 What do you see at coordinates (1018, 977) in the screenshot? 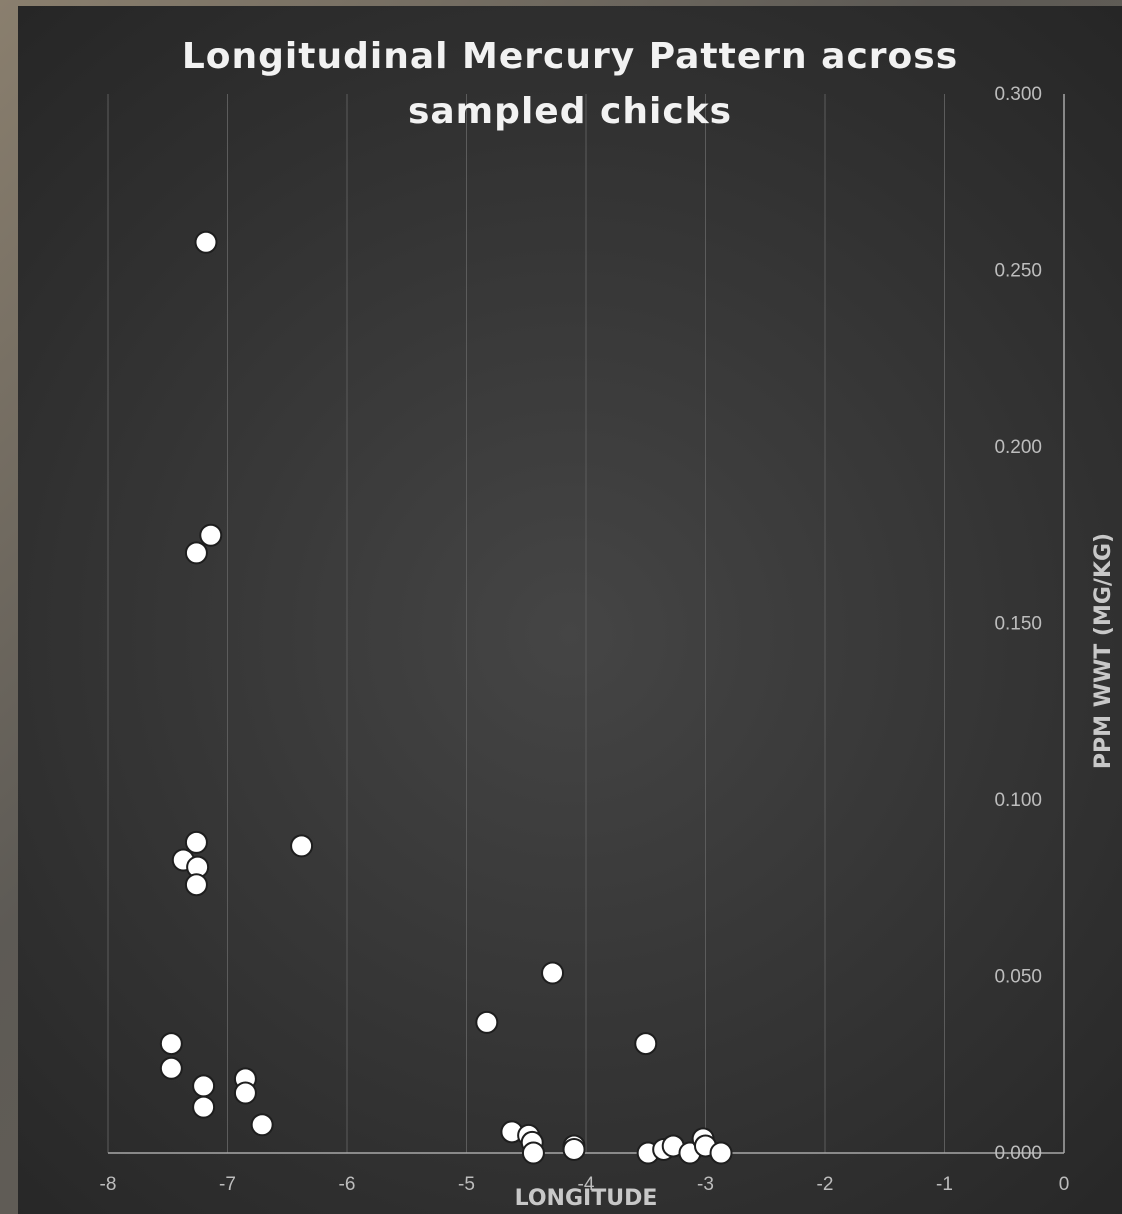
I see `y-tick-label: 0.050` at bounding box center [1018, 977].